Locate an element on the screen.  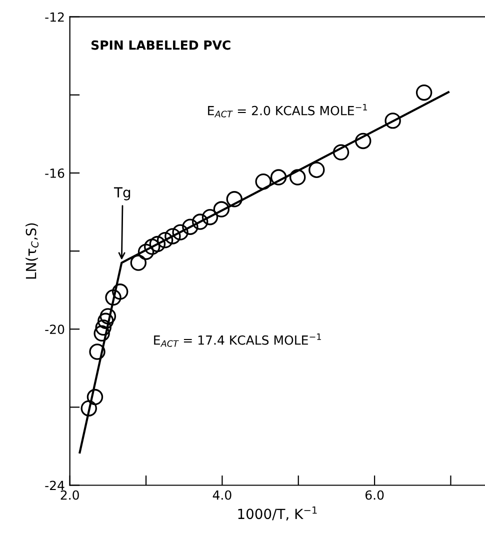
y-axis-title: LN(τ$_{C}$,S) is located at coordinates (32, 251).